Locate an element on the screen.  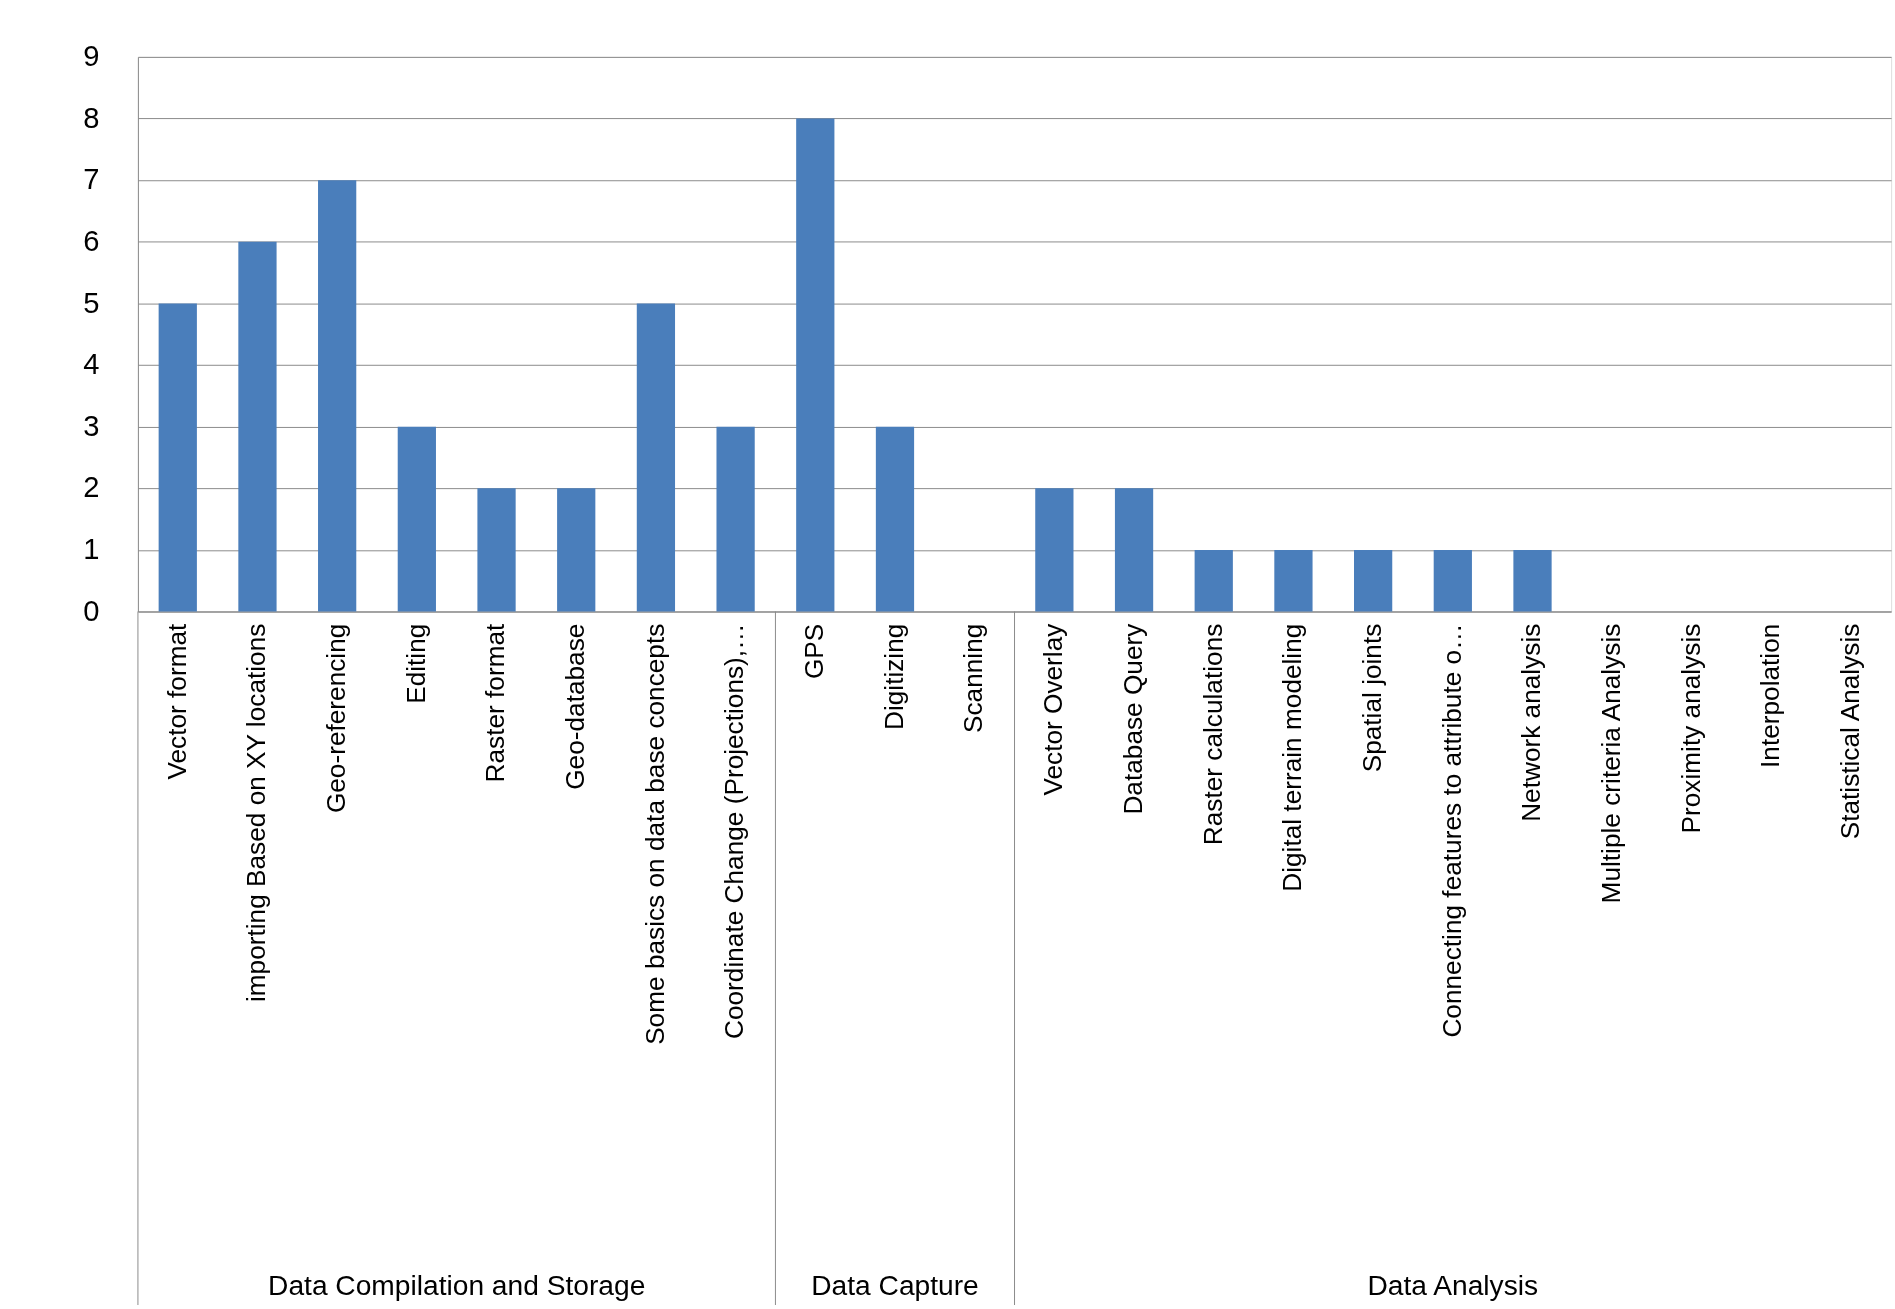
y-tick-label: 6 is located at coordinates (91, 240).